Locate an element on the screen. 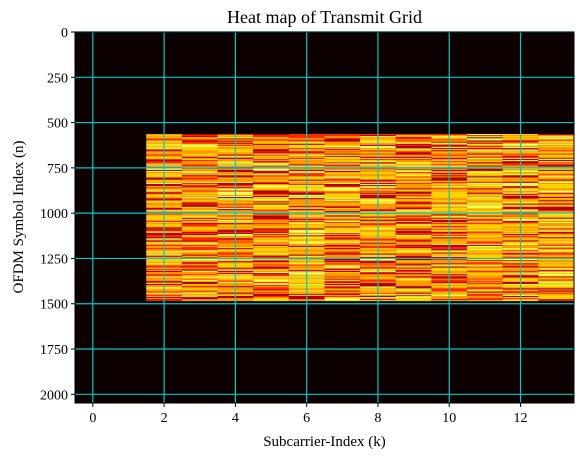  y-tick-label: 0 is located at coordinates (64, 33).